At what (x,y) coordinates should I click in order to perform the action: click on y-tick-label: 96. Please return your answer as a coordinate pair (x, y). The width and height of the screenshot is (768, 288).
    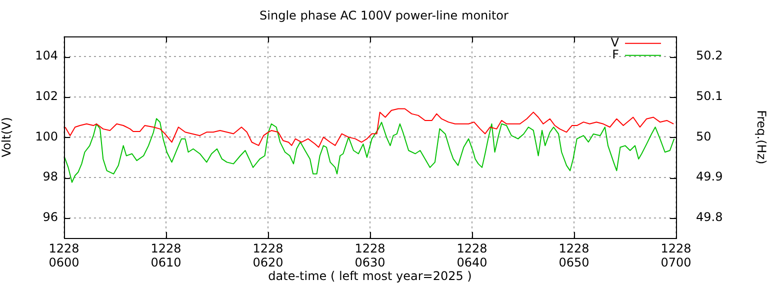
    Looking at the image, I should click on (50, 217).